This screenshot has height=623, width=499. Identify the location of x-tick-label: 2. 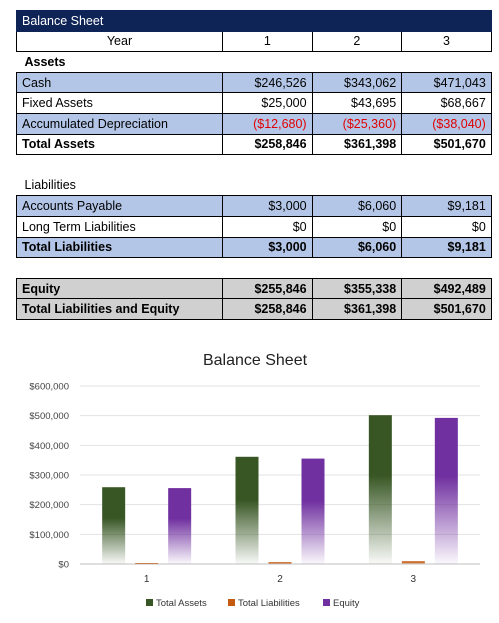
(280, 579).